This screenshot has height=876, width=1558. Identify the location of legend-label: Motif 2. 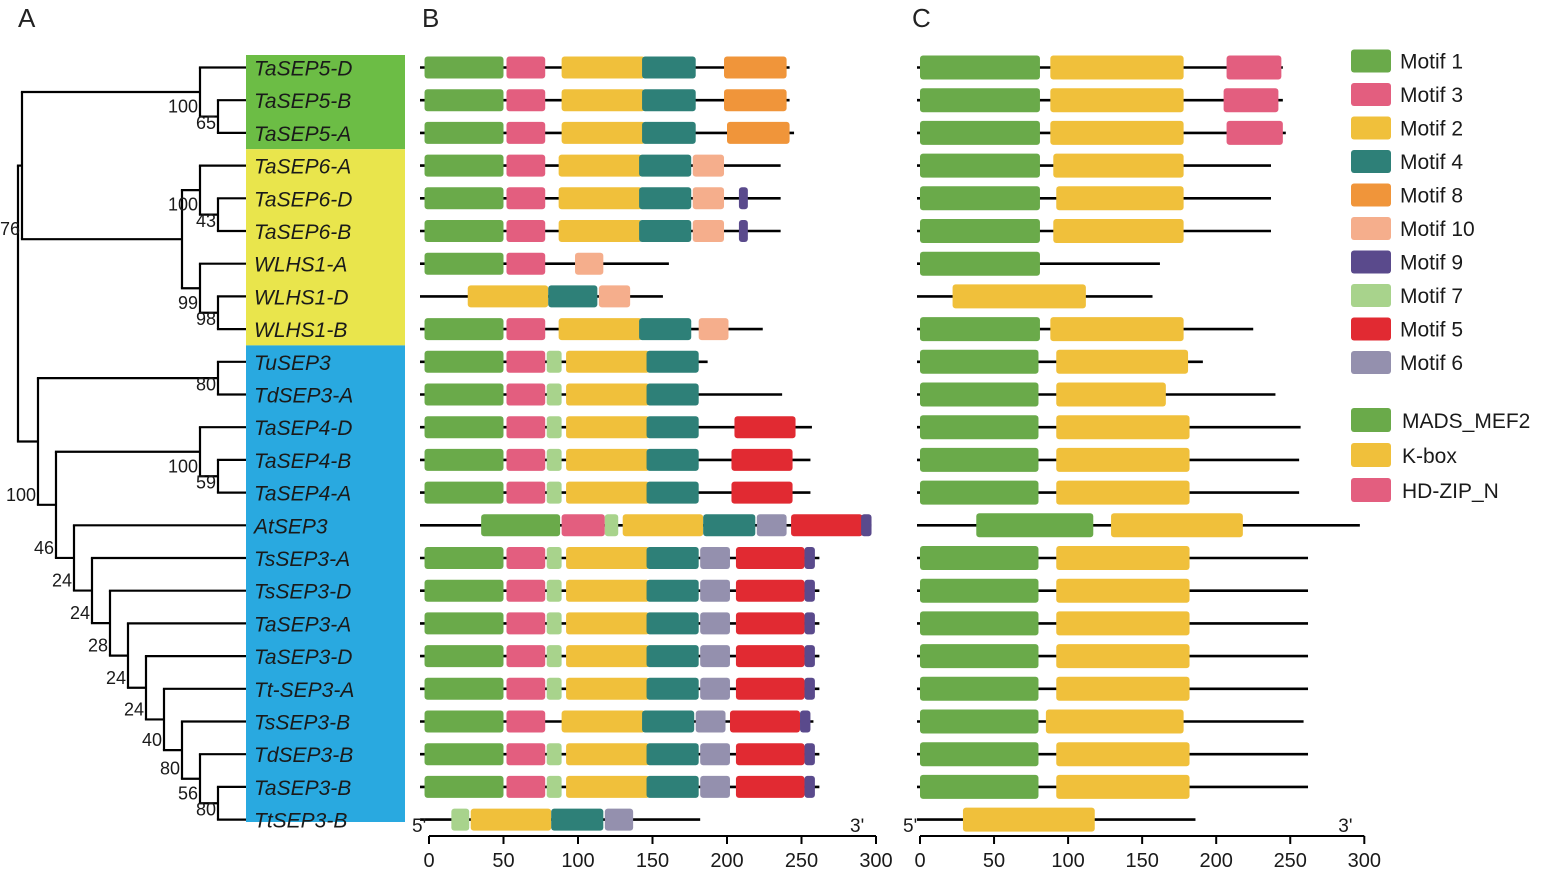
(1431, 129).